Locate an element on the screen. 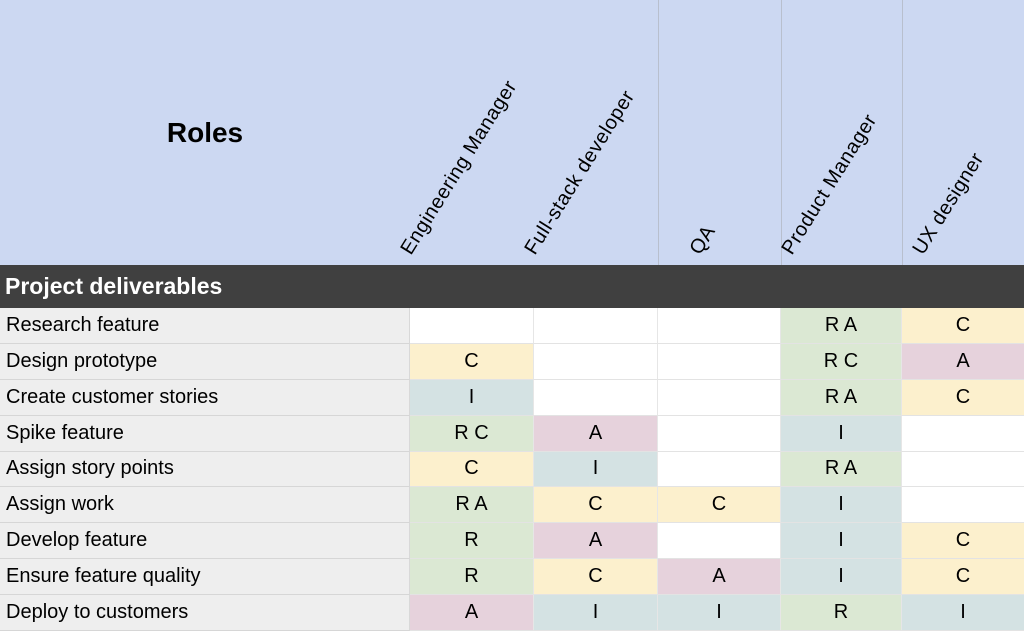 The image size is (1024, 631). table-row: Spike feature R C A I is located at coordinates (512, 433).